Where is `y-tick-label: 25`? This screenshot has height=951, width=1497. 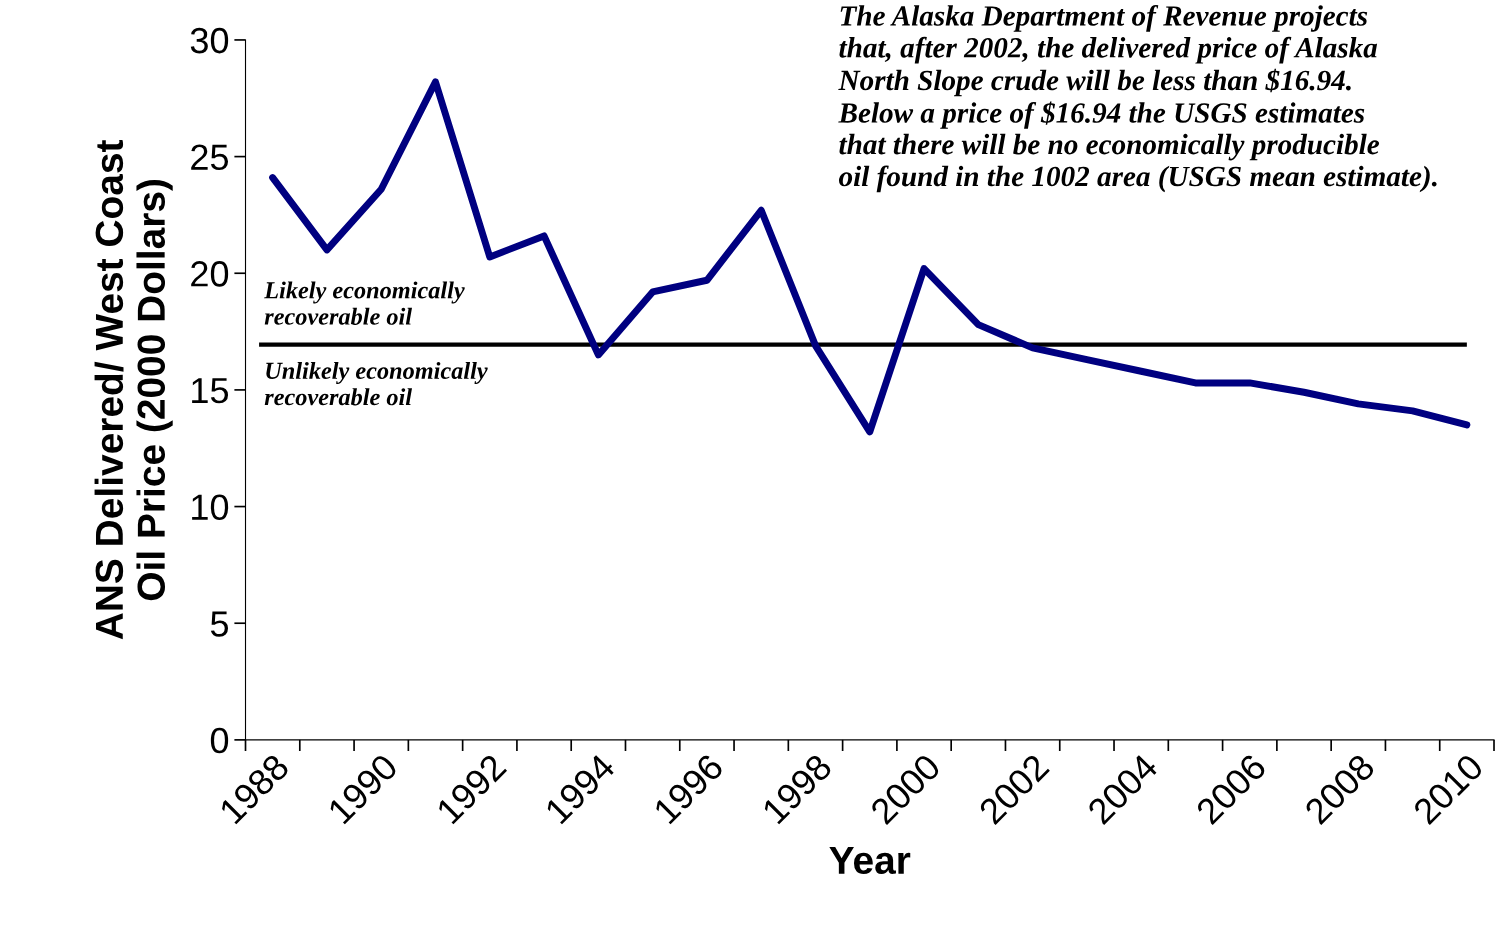 y-tick-label: 25 is located at coordinates (210, 157).